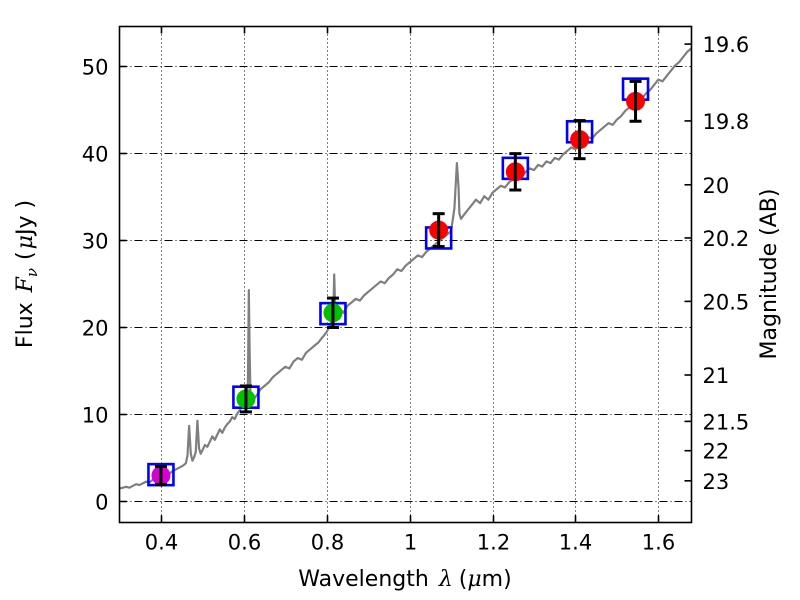 This screenshot has width=800, height=600. I want to click on xticklabel-1.4: 1.4, so click(575, 543).